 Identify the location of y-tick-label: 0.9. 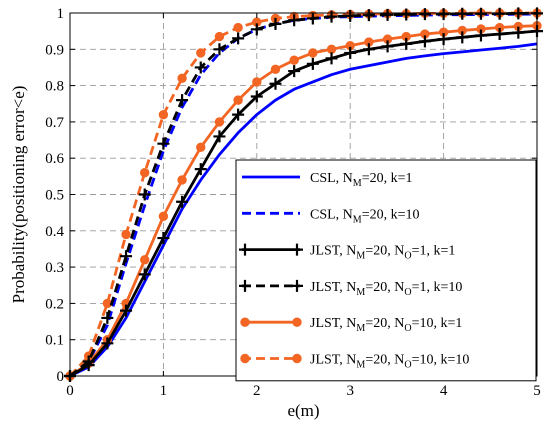
(54, 50).